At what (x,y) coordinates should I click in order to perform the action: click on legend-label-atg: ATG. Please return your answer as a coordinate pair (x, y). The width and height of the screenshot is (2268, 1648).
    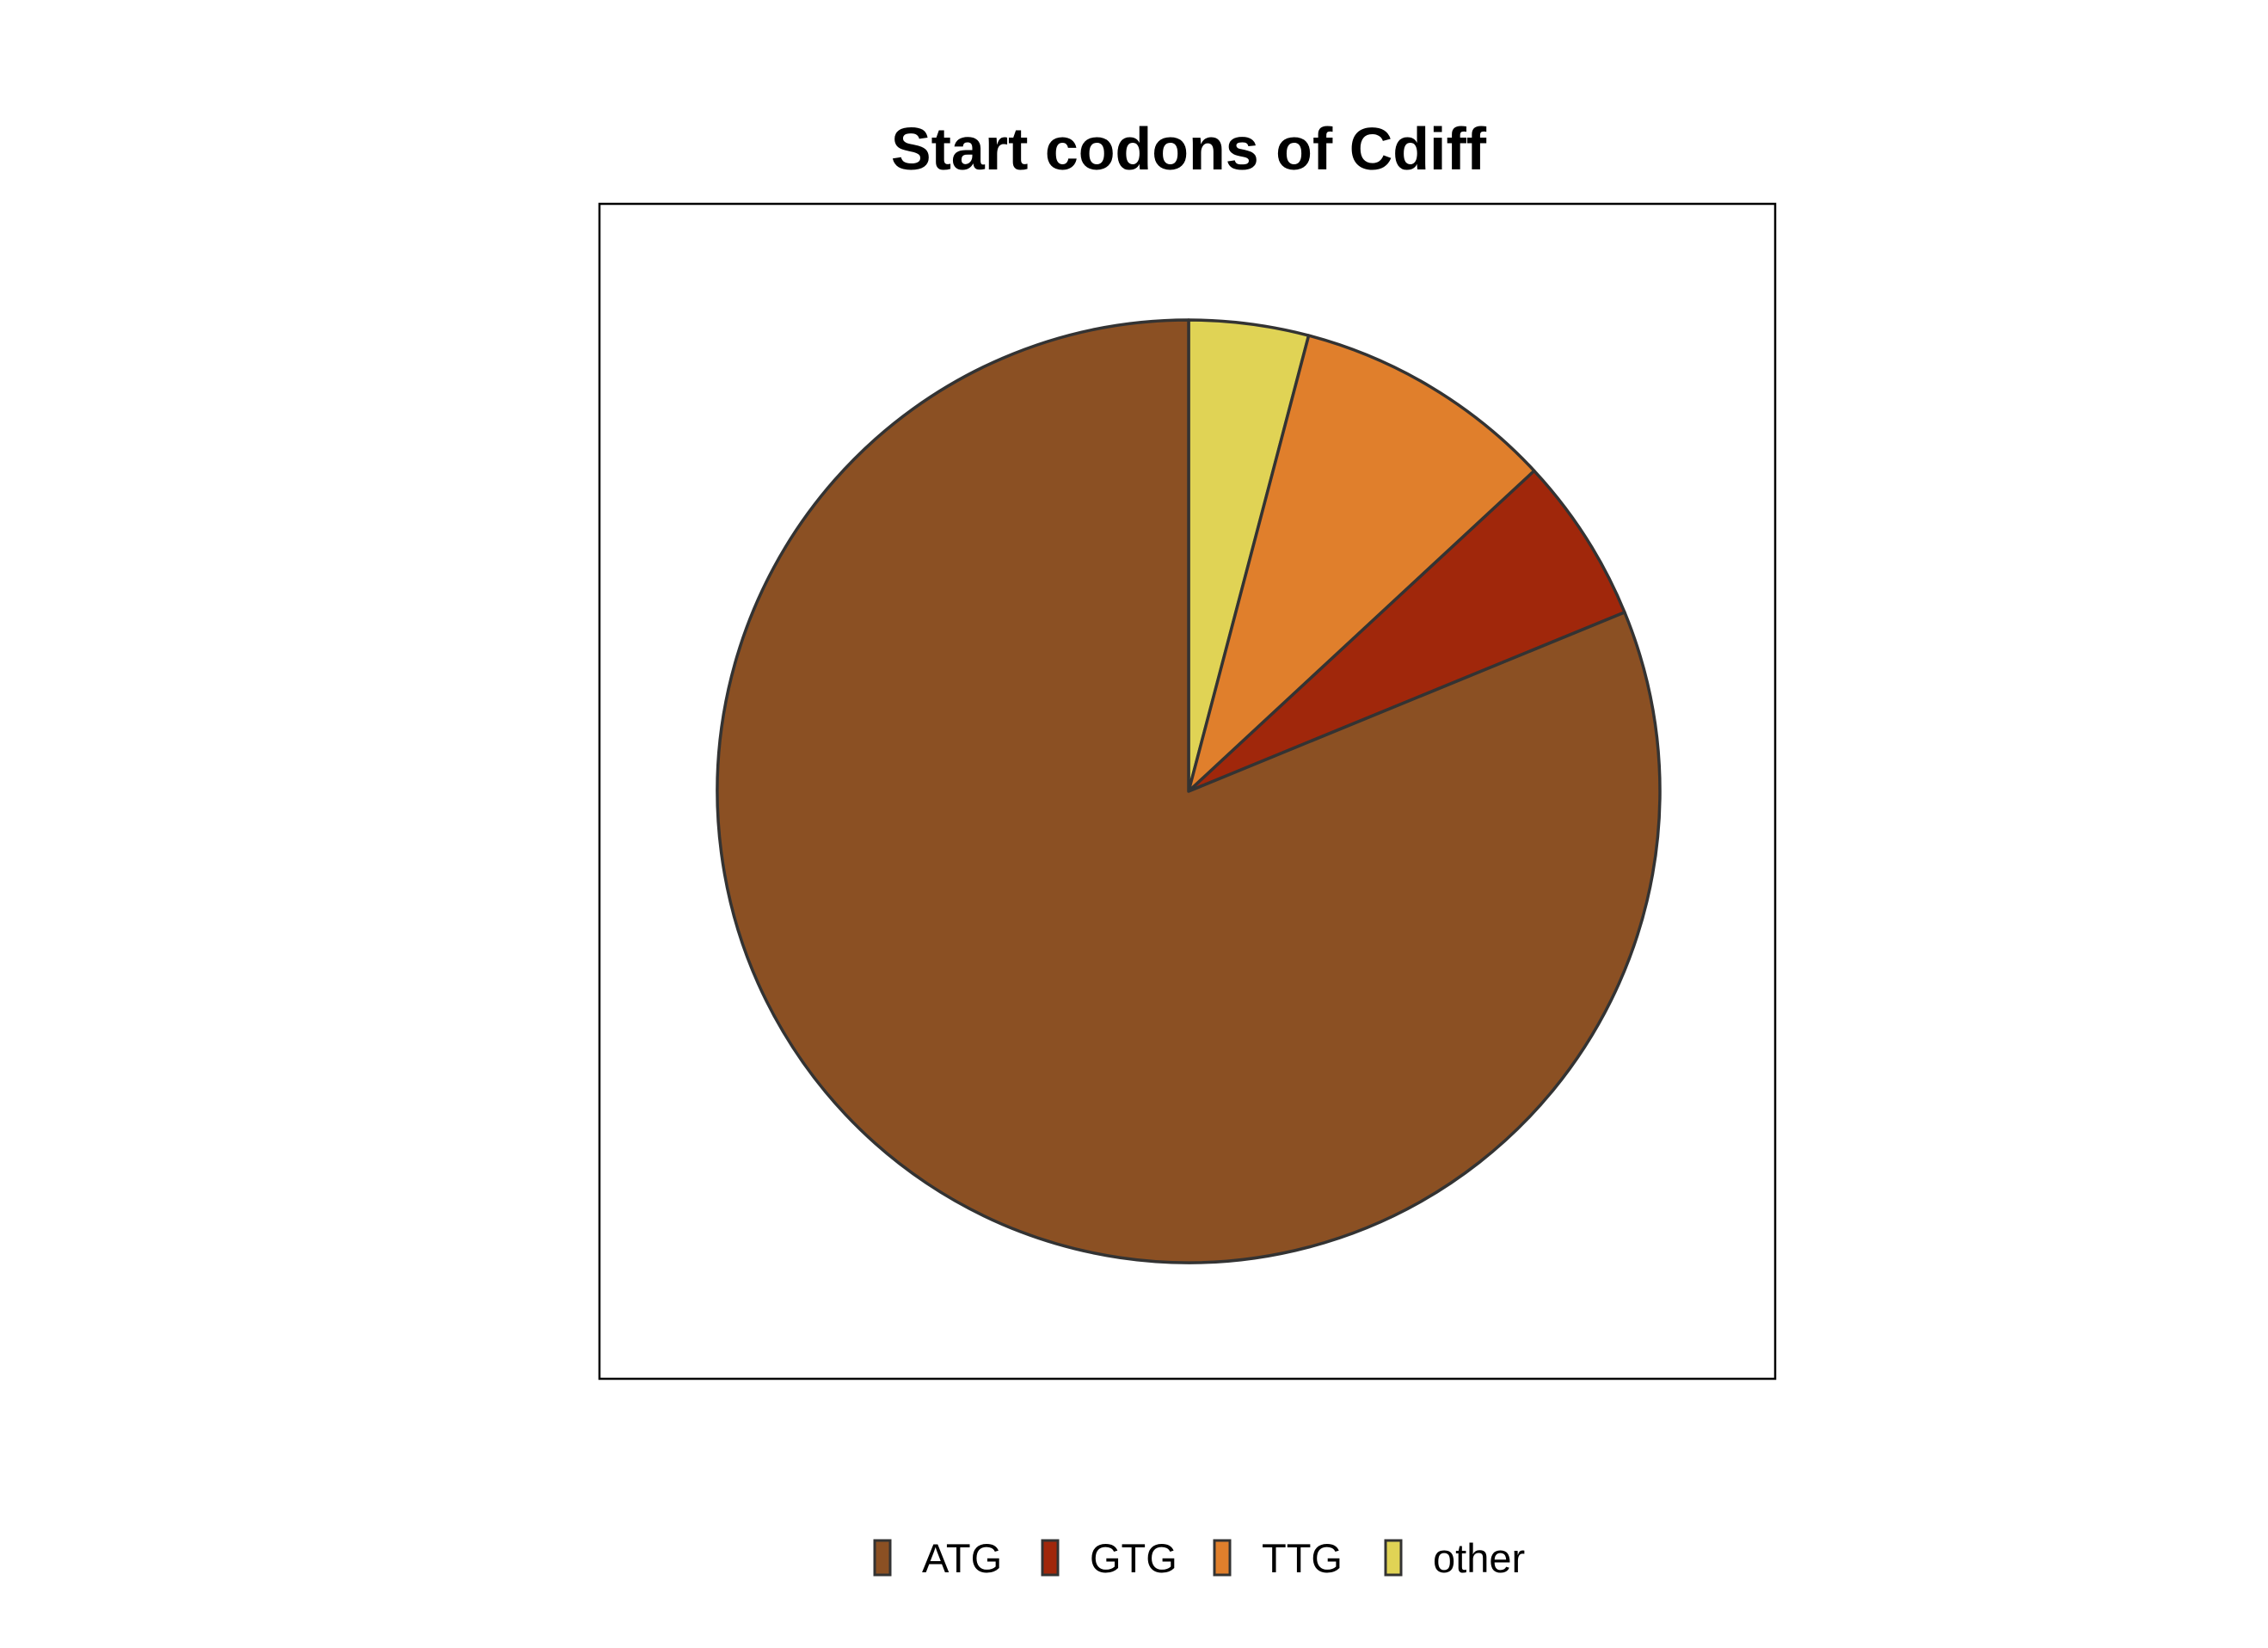
    Looking at the image, I should click on (962, 1558).